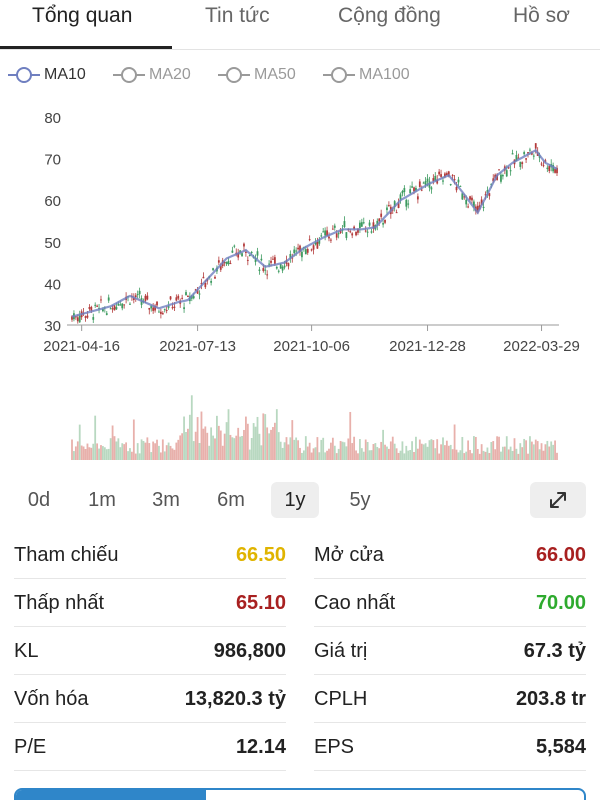 The width and height of the screenshot is (600, 800). What do you see at coordinates (111, 795) in the screenshot?
I see `bottom-segment-active` at bounding box center [111, 795].